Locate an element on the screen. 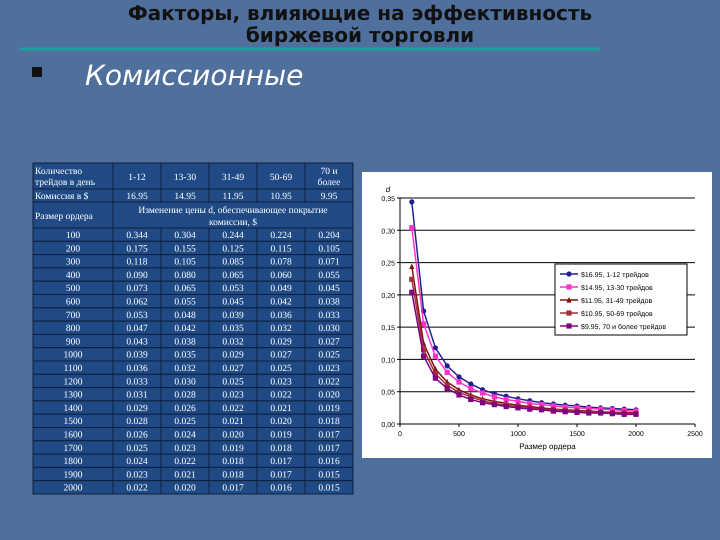 The width and height of the screenshot is (720, 540). data-label: 0.118 is located at coordinates (137, 263).